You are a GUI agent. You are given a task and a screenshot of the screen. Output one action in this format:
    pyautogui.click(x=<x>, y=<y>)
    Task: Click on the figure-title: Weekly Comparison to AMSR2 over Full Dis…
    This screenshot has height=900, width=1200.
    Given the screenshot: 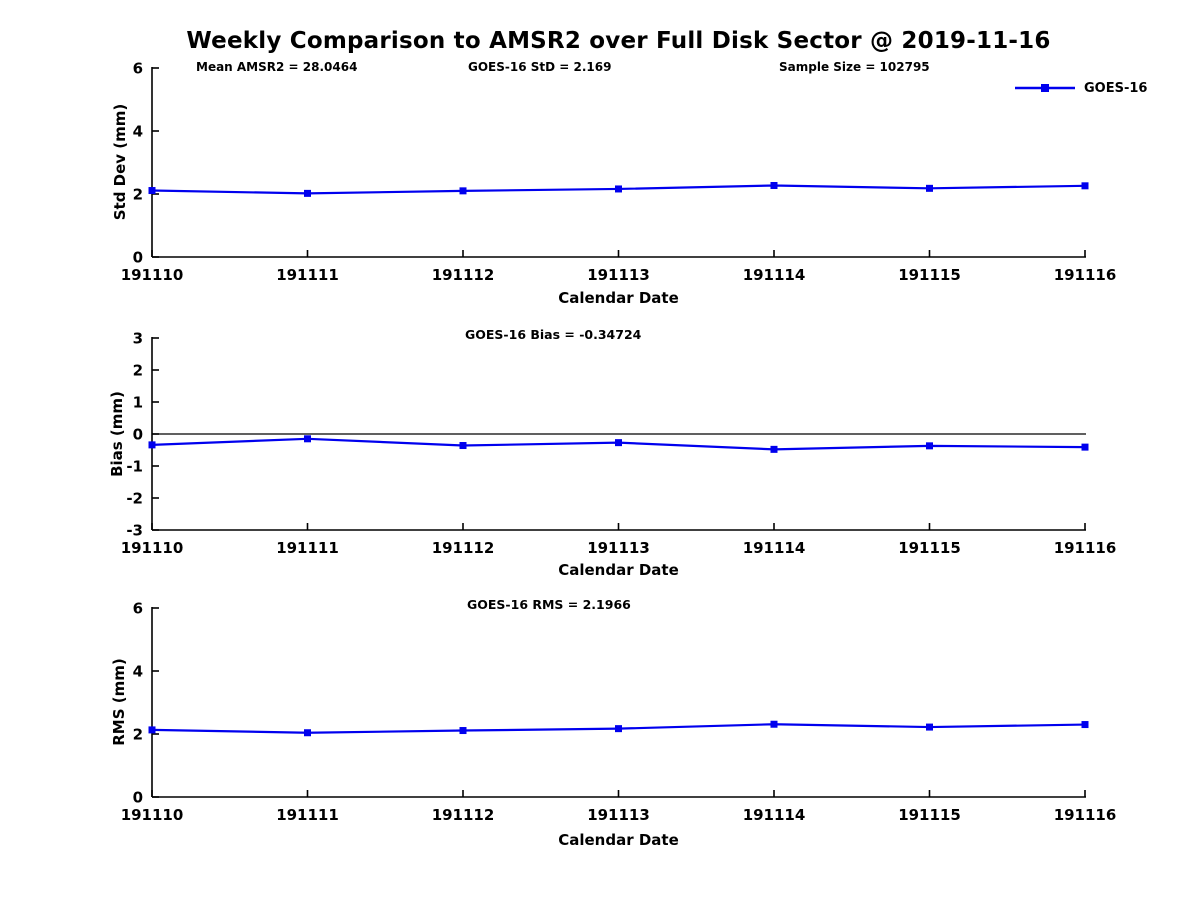 What is the action you would take?
    pyautogui.click(x=618, y=41)
    